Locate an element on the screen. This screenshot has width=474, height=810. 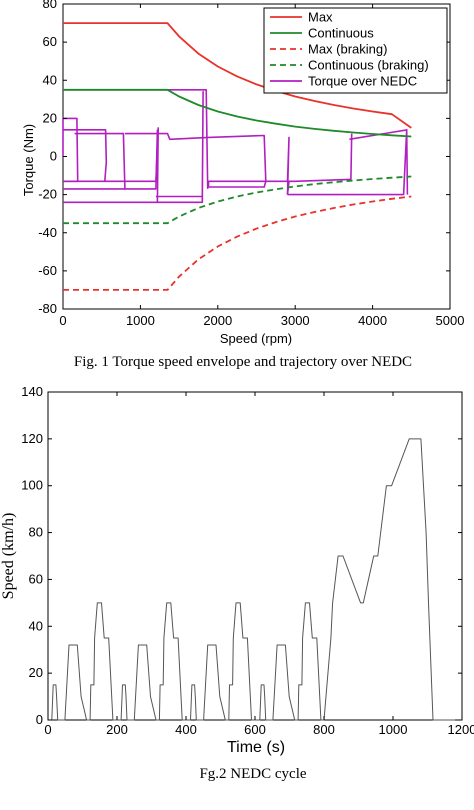
chart2-ytick-label: 20 is located at coordinates (36, 672).